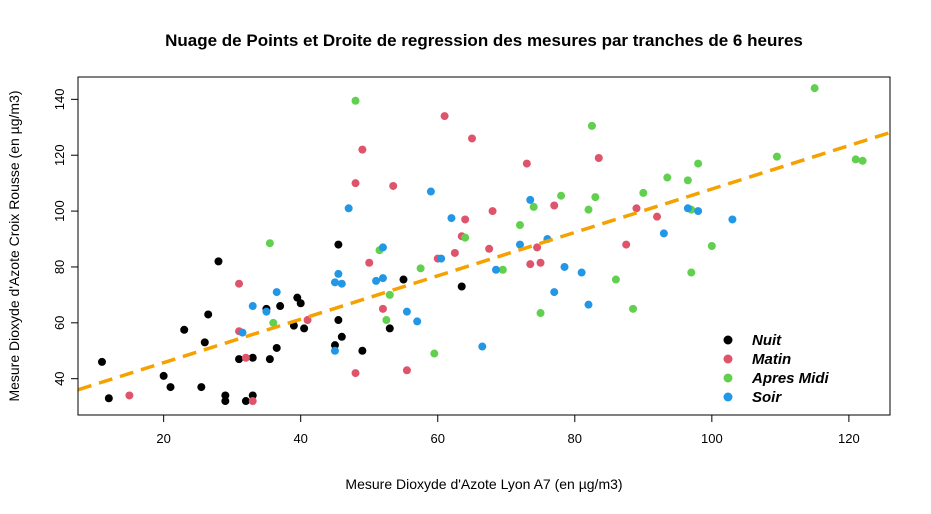 This screenshot has height=514, width=931. I want to click on y-tick-label: 80, so click(59, 267).